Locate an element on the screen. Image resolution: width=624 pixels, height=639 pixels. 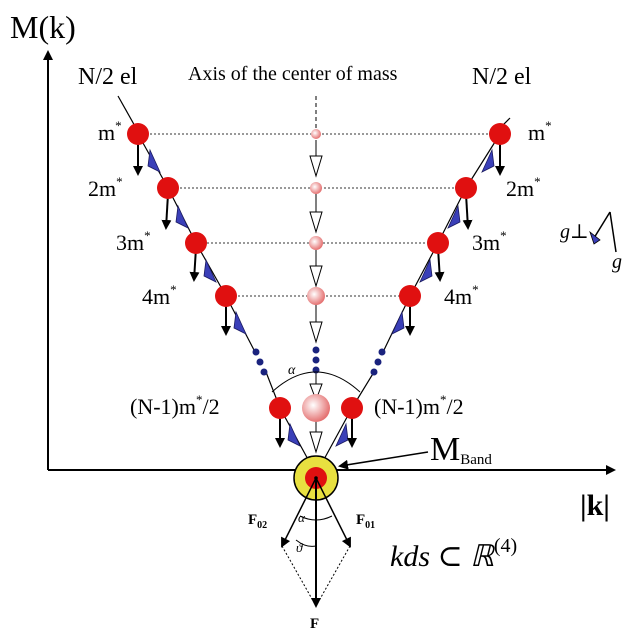
band-pointer is located at coordinates (383, 460).